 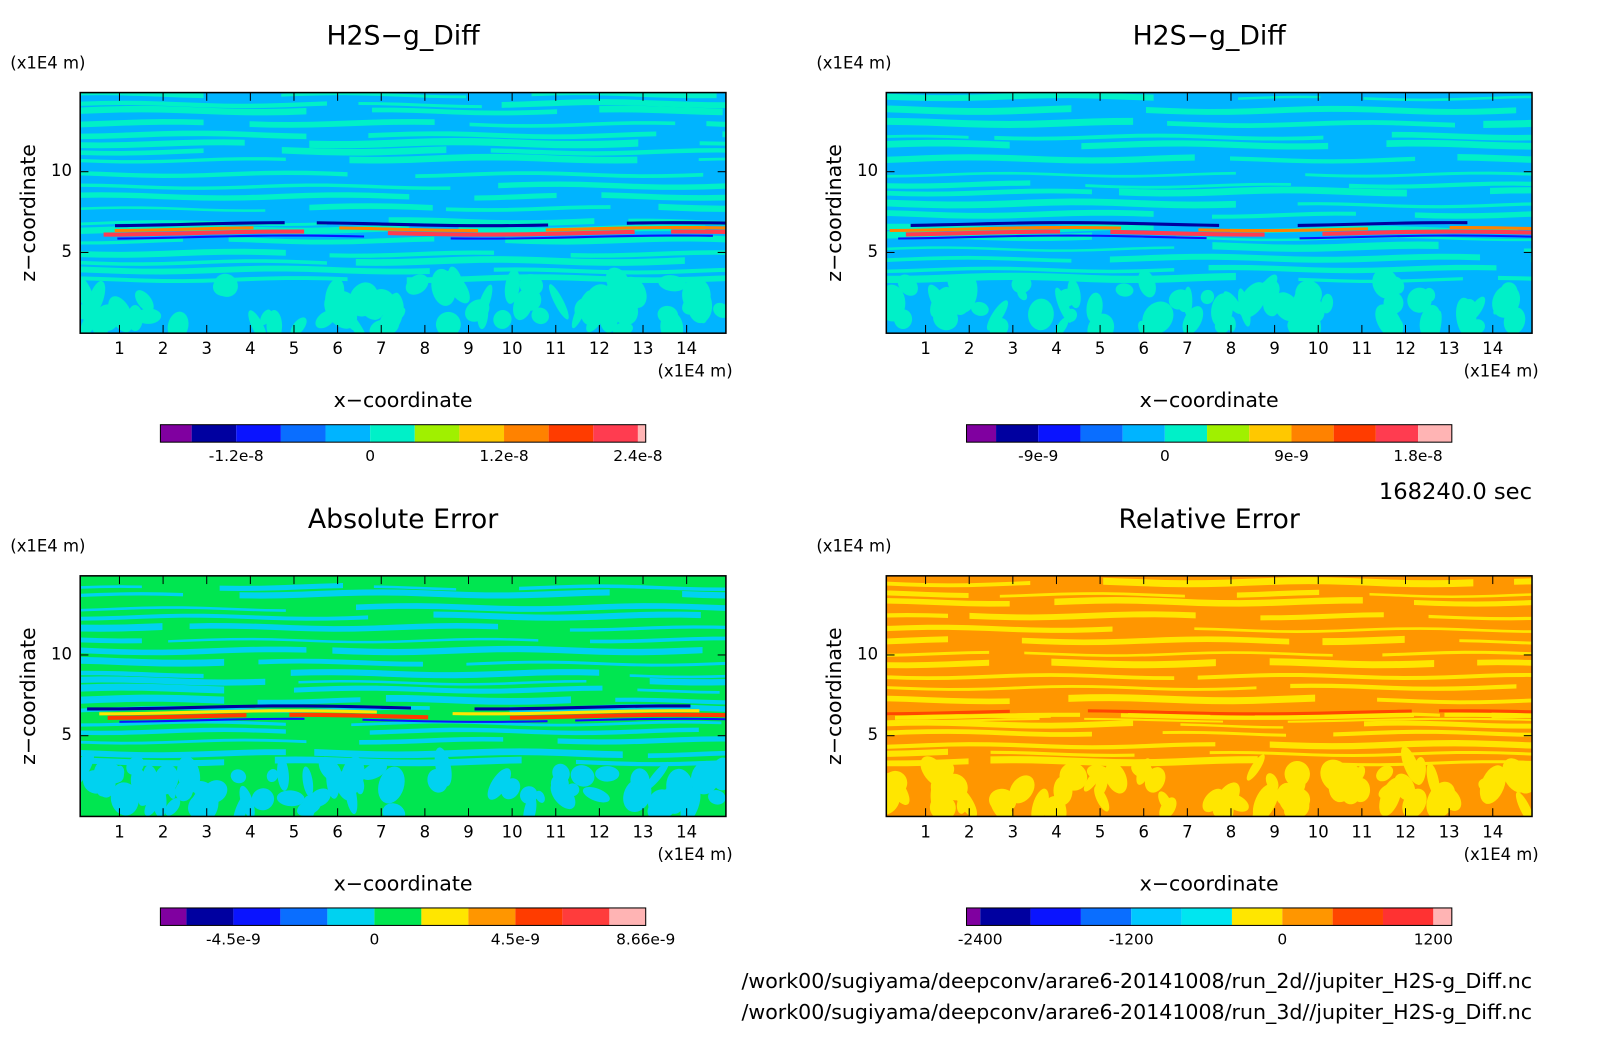 I want to click on colorbar-tick-label: -1.2e-8, so click(x=236, y=456).